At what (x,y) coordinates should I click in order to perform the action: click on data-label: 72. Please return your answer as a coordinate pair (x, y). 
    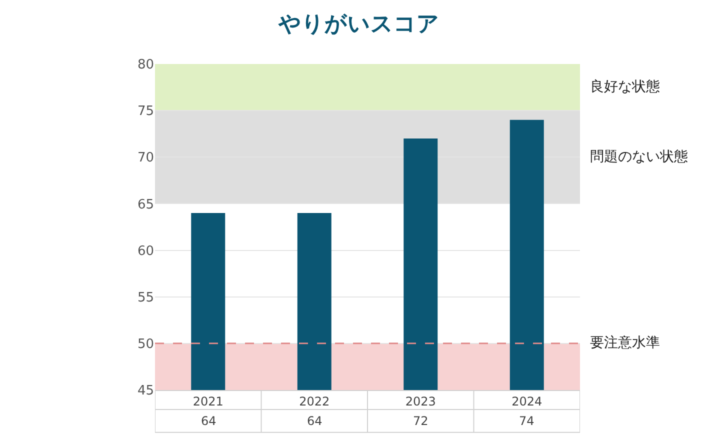
    Looking at the image, I should click on (420, 421).